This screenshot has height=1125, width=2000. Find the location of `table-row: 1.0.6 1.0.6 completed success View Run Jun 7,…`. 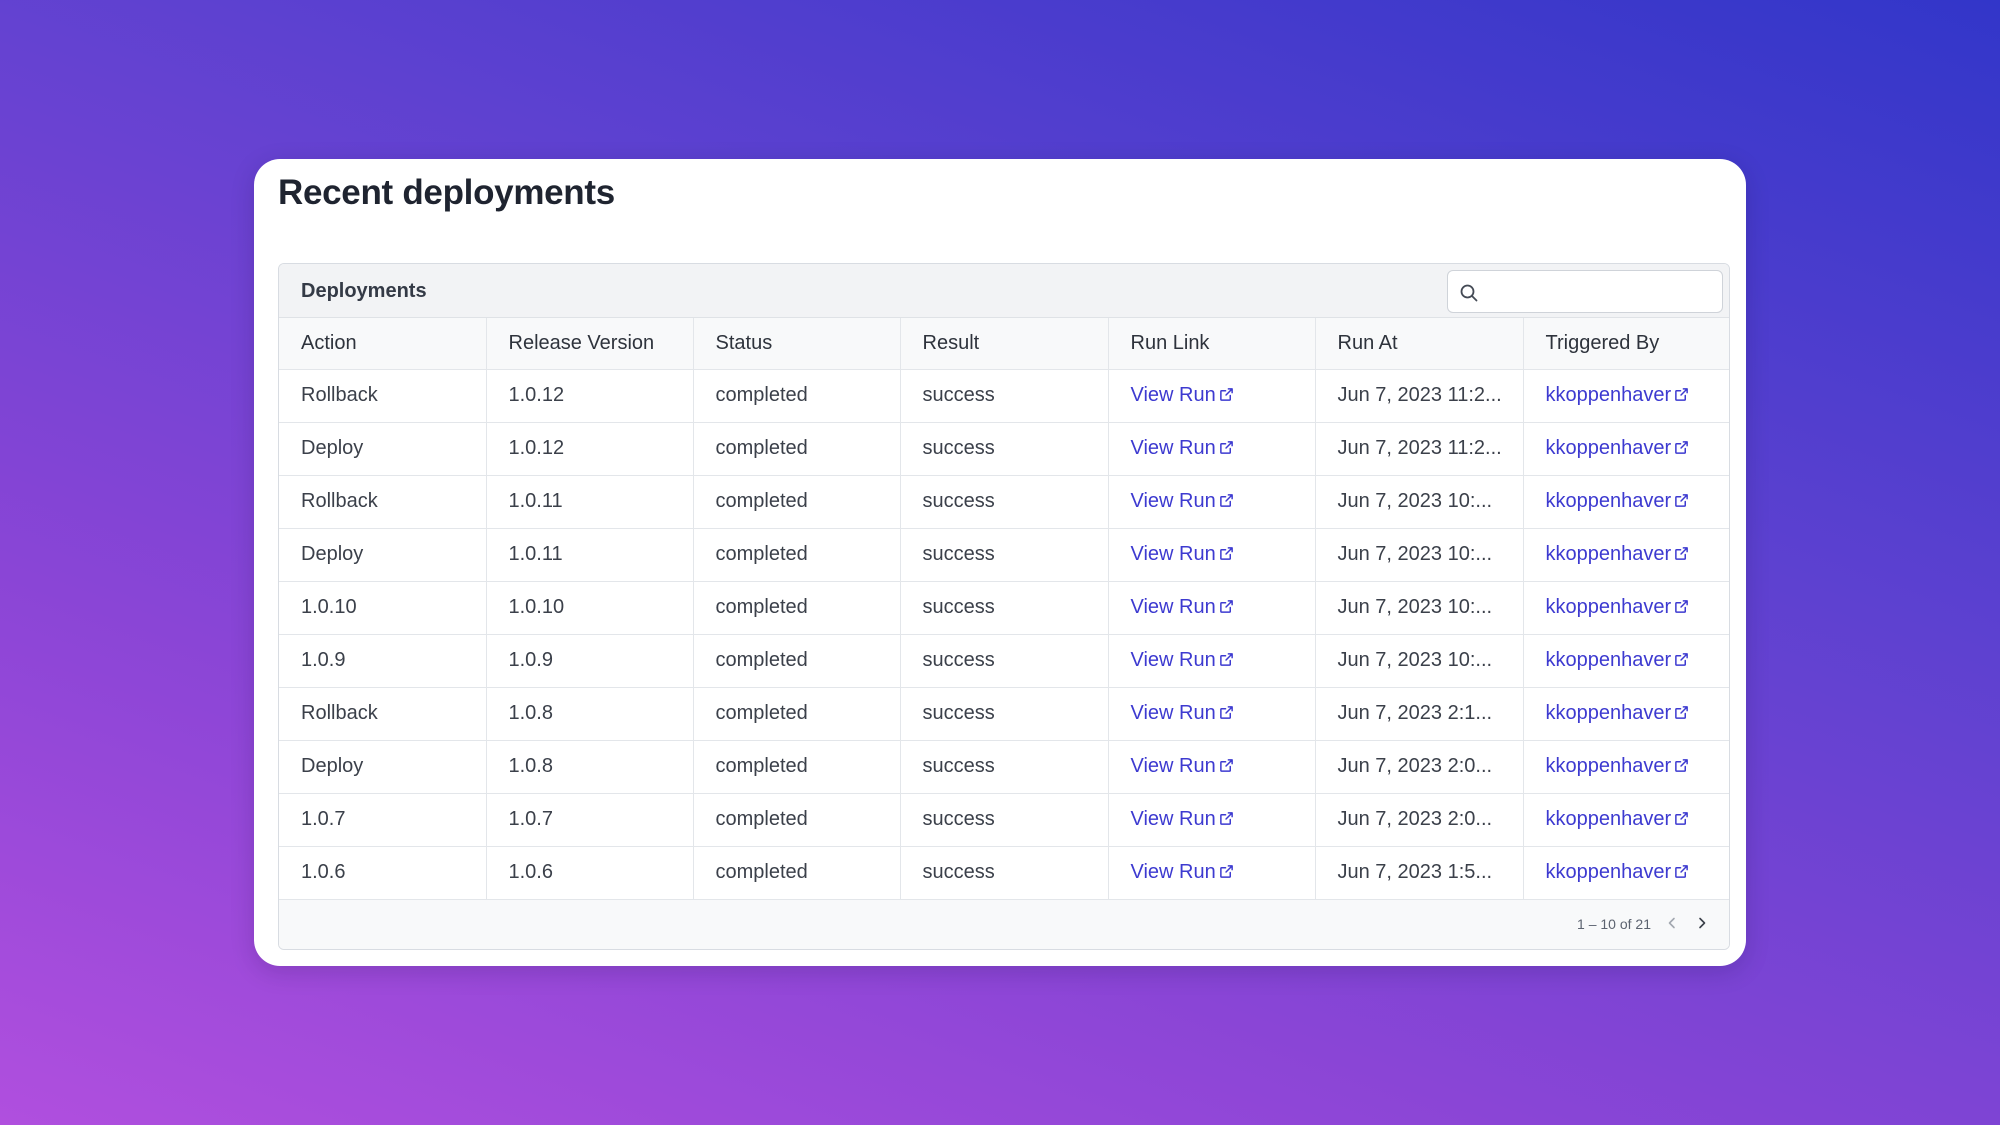

table-row: 1.0.6 1.0.6 completed success View Run Jun 7,… is located at coordinates (1004, 873).